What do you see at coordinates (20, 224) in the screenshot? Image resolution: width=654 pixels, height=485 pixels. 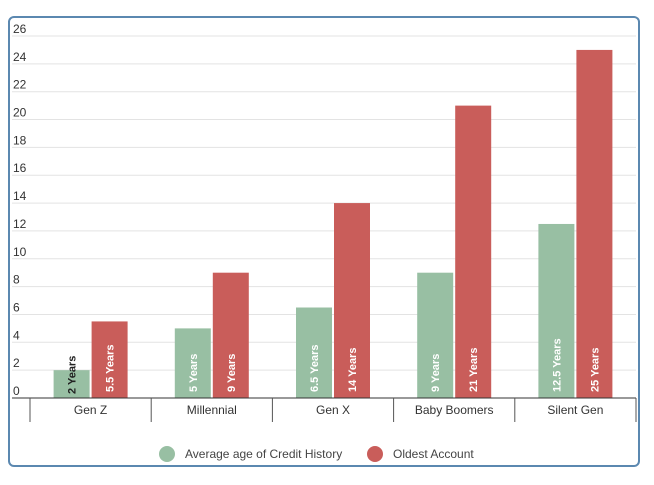 I see `y-tick-label: 12` at bounding box center [20, 224].